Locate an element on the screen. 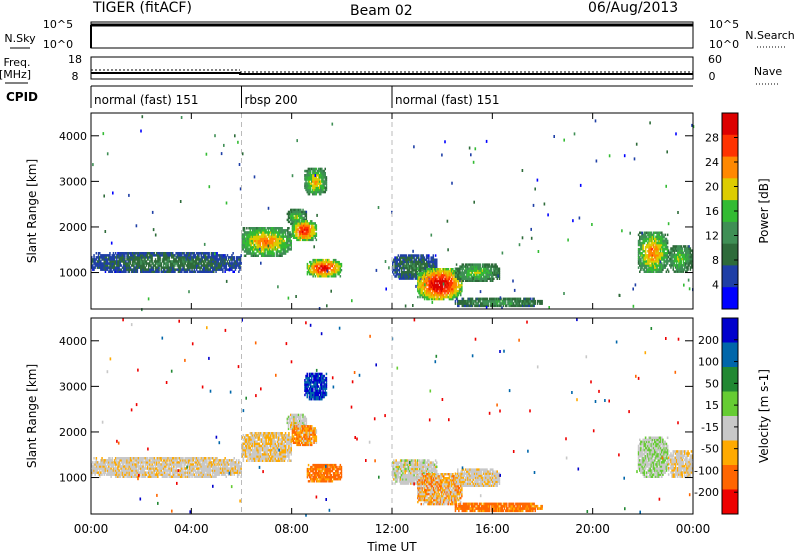 This screenshot has width=800, height=558. cpid-segment-label: normal (fast) 151 is located at coordinates (146, 100).